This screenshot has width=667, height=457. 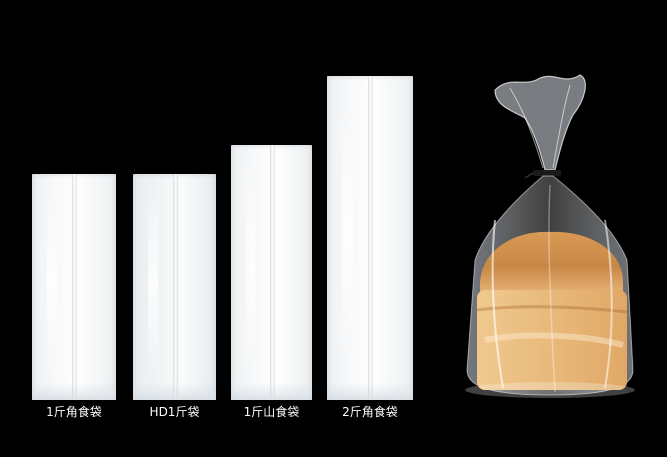 I want to click on bag-top-ruffle, so click(x=540, y=122).